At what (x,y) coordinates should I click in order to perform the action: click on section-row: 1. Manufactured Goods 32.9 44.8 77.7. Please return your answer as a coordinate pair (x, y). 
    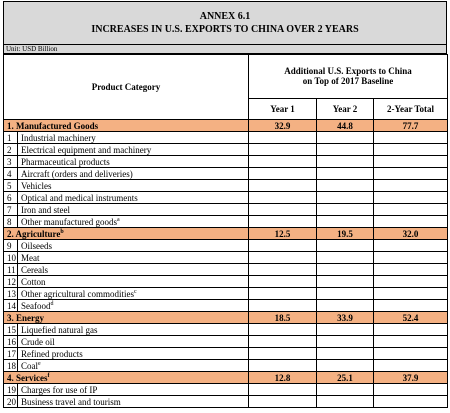
    Looking at the image, I should click on (225, 125).